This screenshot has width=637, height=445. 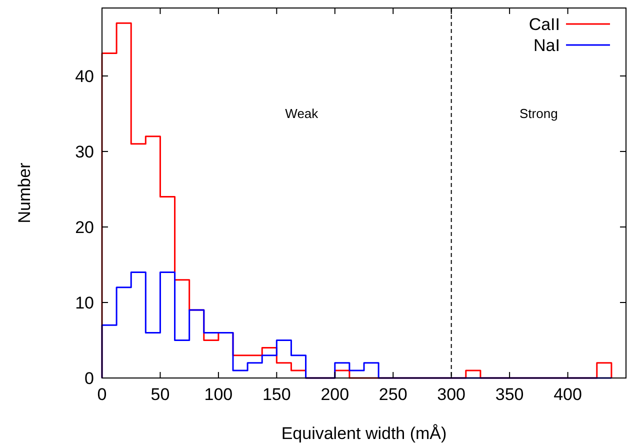 What do you see at coordinates (84, 227) in the screenshot?
I see `y-tick-label: 20` at bounding box center [84, 227].